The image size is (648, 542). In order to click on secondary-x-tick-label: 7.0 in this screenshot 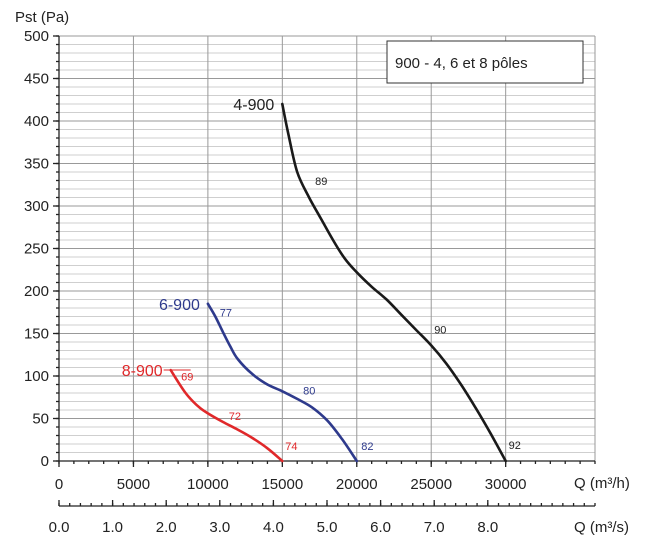, I will do `click(434, 527)`.